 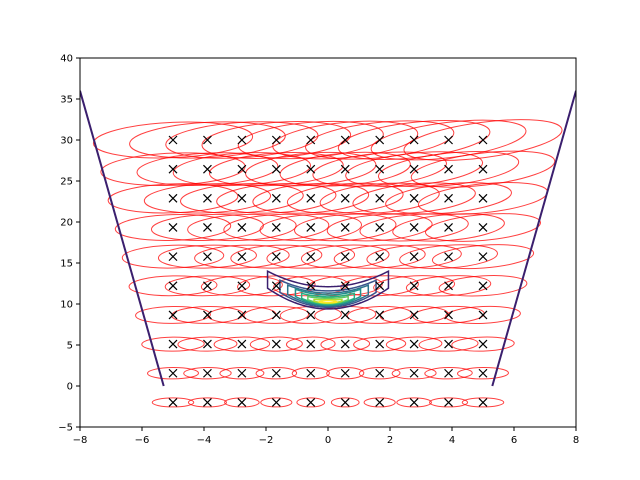 I want to click on y-tick-label: 15, so click(x=66, y=264).